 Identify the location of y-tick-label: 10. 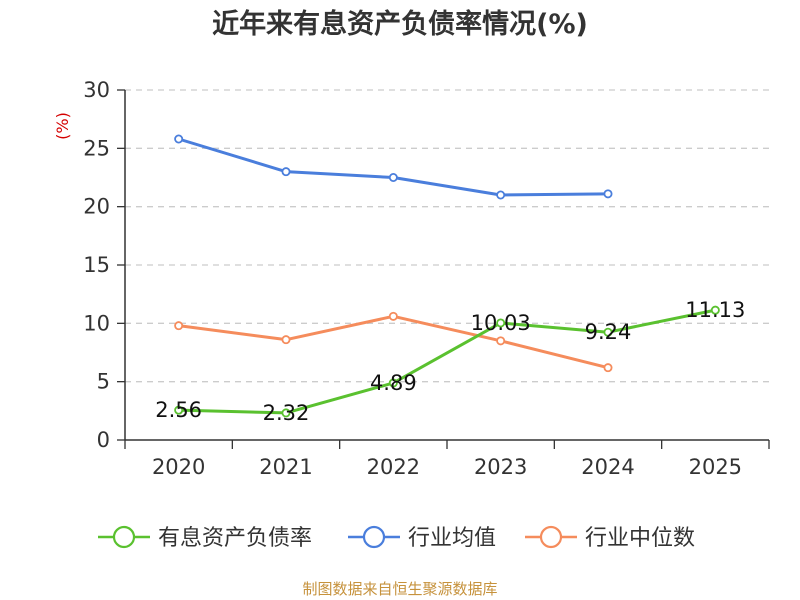
(96, 323).